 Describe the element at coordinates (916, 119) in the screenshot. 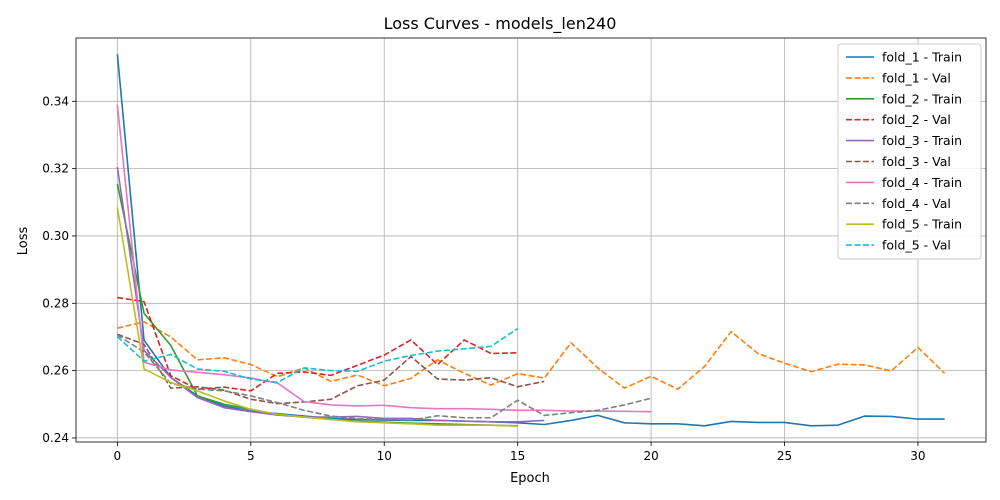

I see `legend-label: fold_2 - Val` at that location.